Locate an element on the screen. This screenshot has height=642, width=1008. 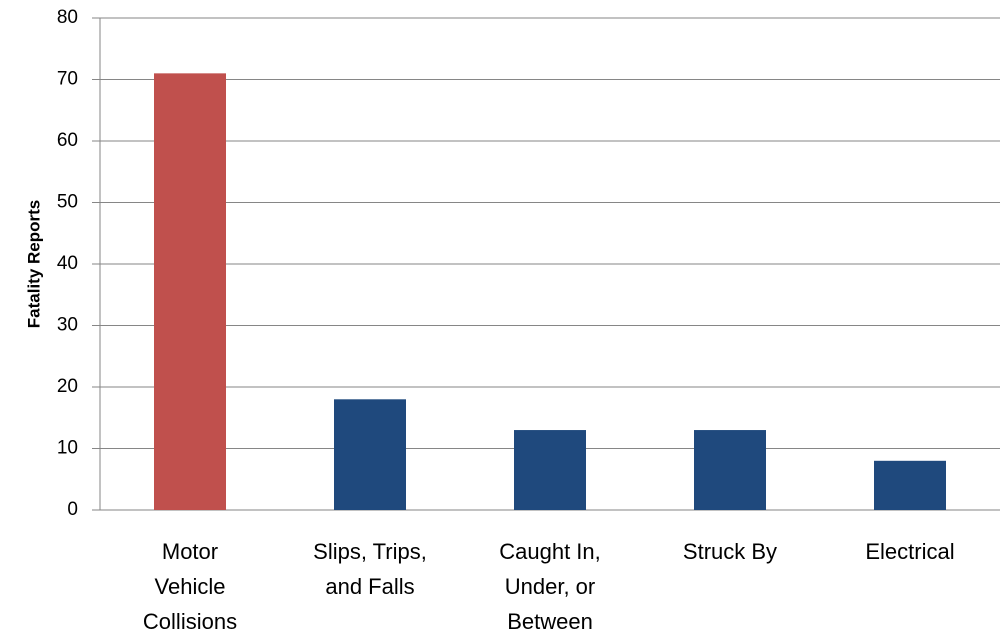
x-tick-label: Electrical is located at coordinates (909, 551).